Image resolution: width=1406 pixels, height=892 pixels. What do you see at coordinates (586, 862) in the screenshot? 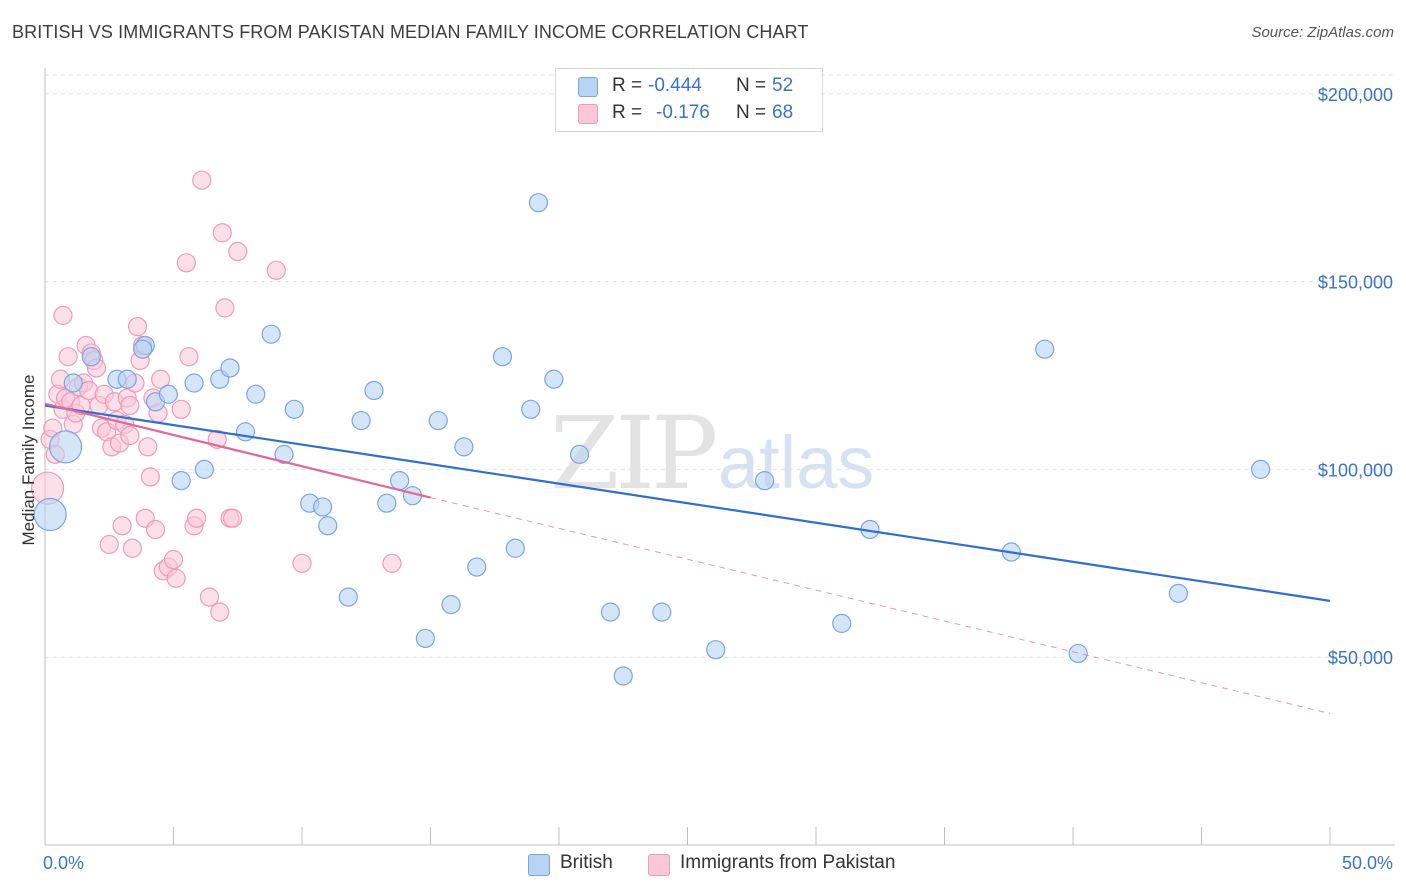
I see `british-legend-label: British` at bounding box center [586, 862].